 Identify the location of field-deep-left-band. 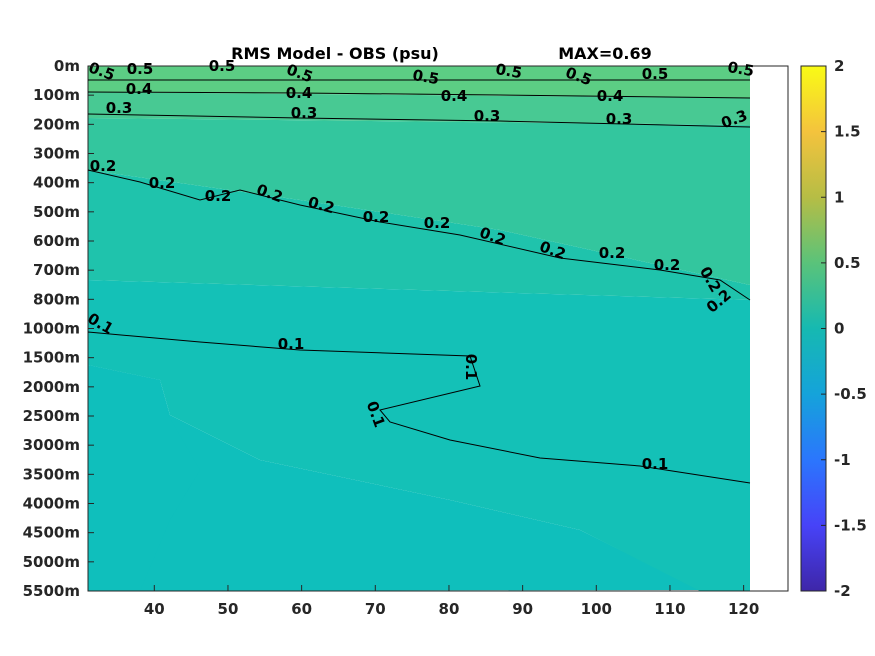
(144, 478).